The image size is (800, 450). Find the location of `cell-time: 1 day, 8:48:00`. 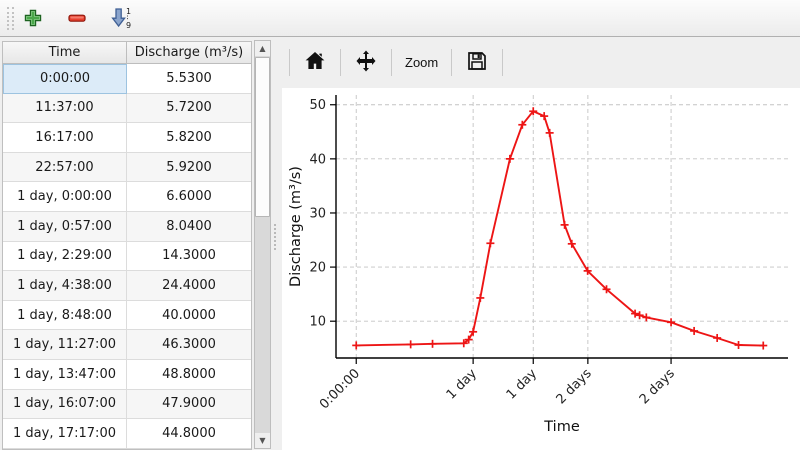

cell-time: 1 day, 8:48:00 is located at coordinates (65, 315).